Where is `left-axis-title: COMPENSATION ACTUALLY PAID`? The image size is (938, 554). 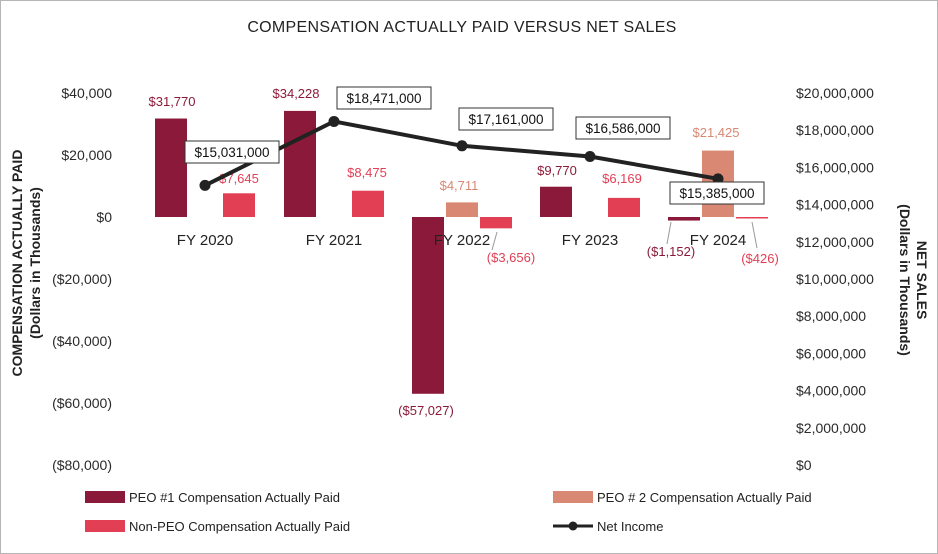 left-axis-title: COMPENSATION ACTUALLY PAID is located at coordinates (17, 263).